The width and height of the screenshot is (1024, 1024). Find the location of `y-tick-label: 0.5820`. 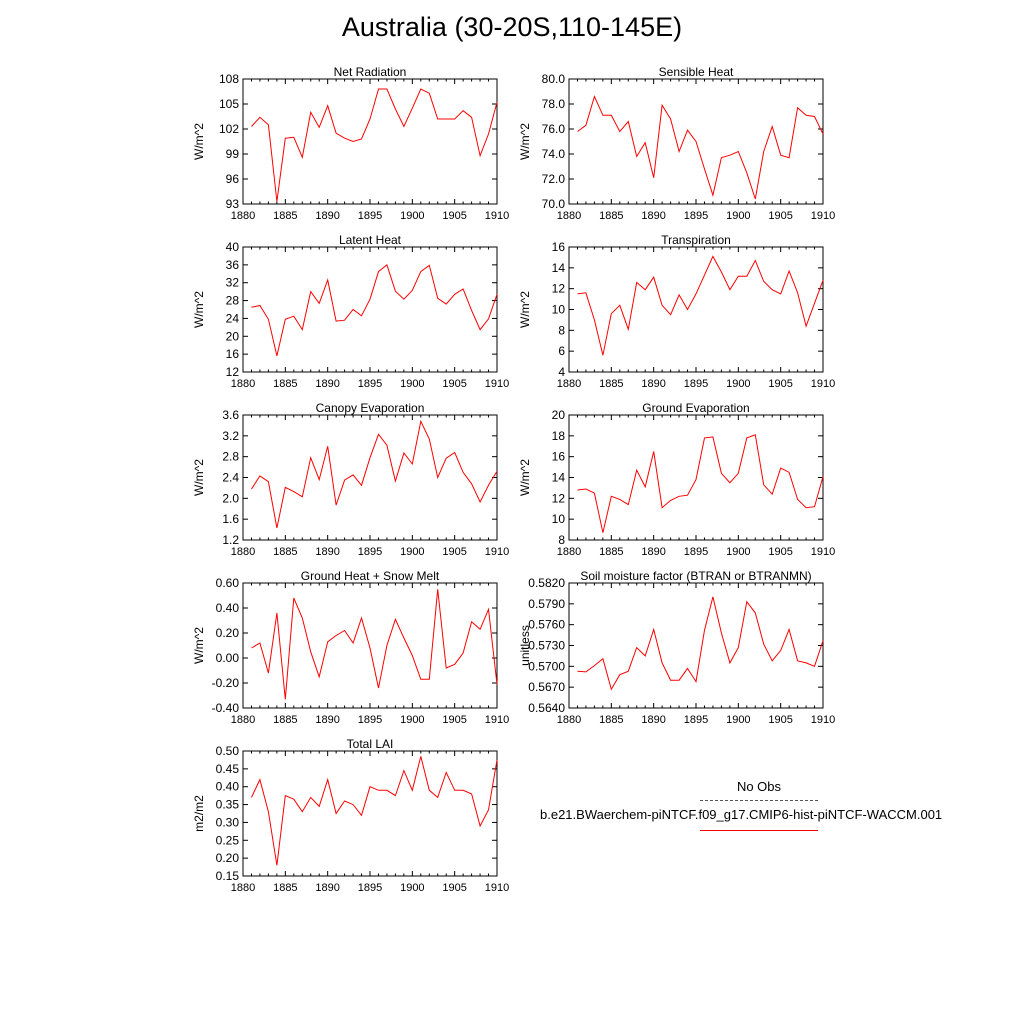

y-tick-label: 0.5820 is located at coordinates (546, 583).